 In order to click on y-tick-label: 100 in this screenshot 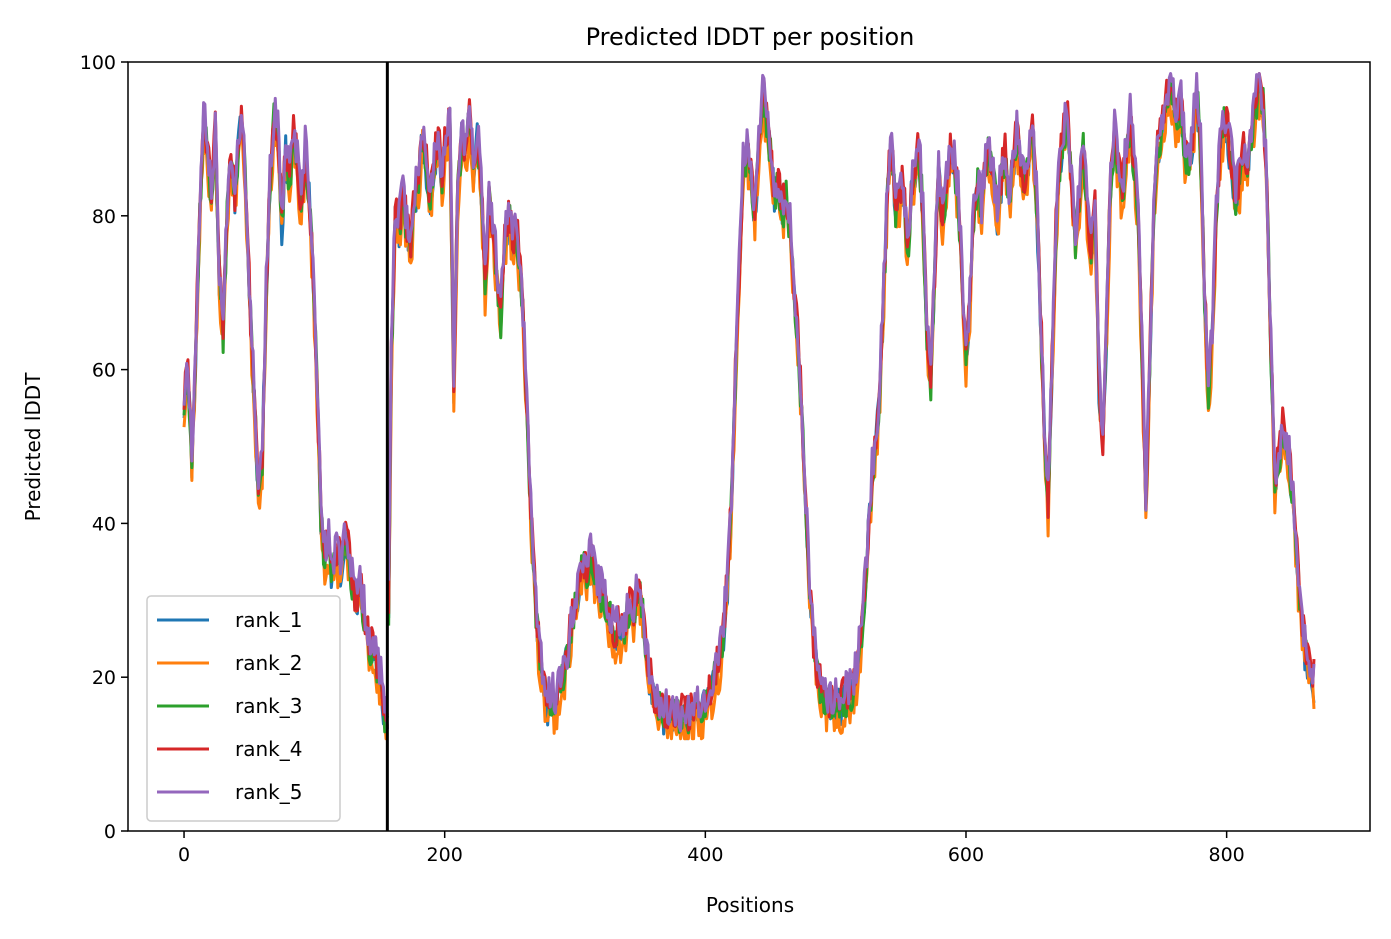, I will do `click(98, 63)`.